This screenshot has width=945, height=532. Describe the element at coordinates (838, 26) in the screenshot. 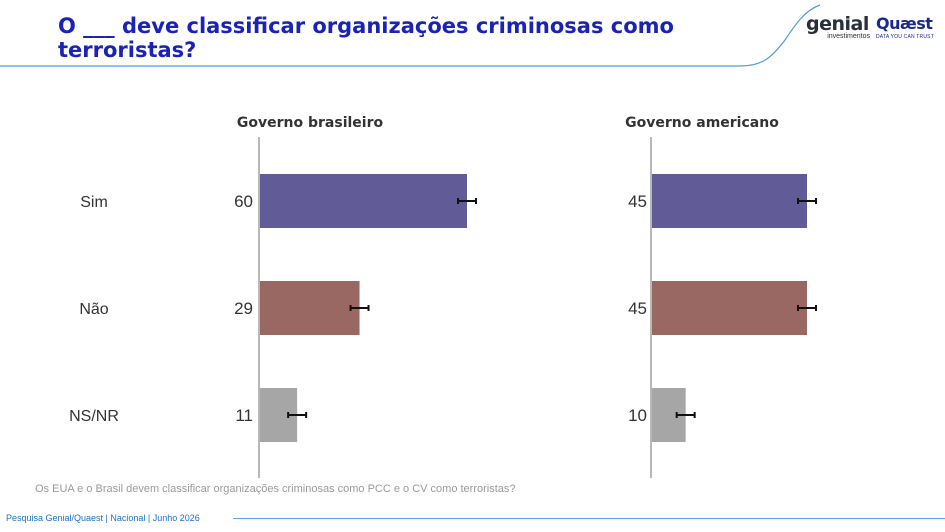

I see `genial-logo: genial investimentos` at that location.